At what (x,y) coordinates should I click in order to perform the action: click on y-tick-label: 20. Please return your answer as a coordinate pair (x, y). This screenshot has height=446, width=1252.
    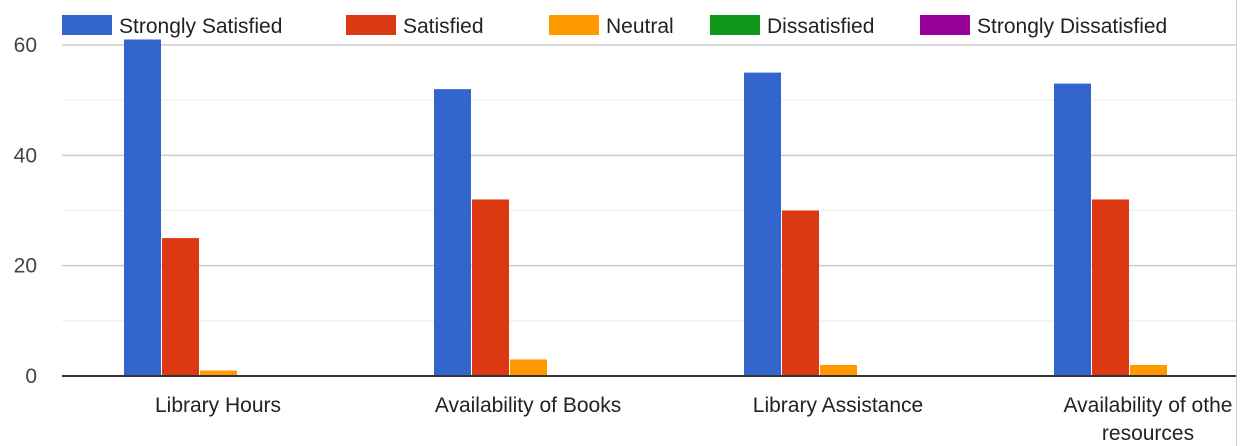
    Looking at the image, I should click on (25, 266).